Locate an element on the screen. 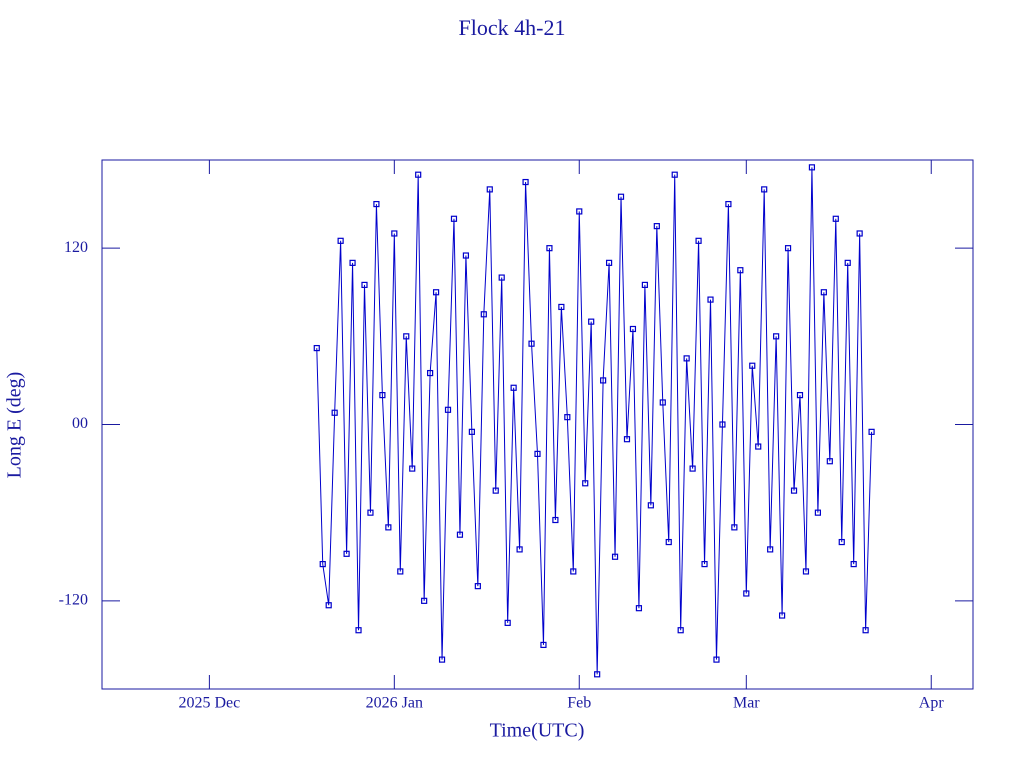 Image resolution: width=1024 pixels, height=768 pixels. x-tick-label: 2025 Dec is located at coordinates (210, 703).